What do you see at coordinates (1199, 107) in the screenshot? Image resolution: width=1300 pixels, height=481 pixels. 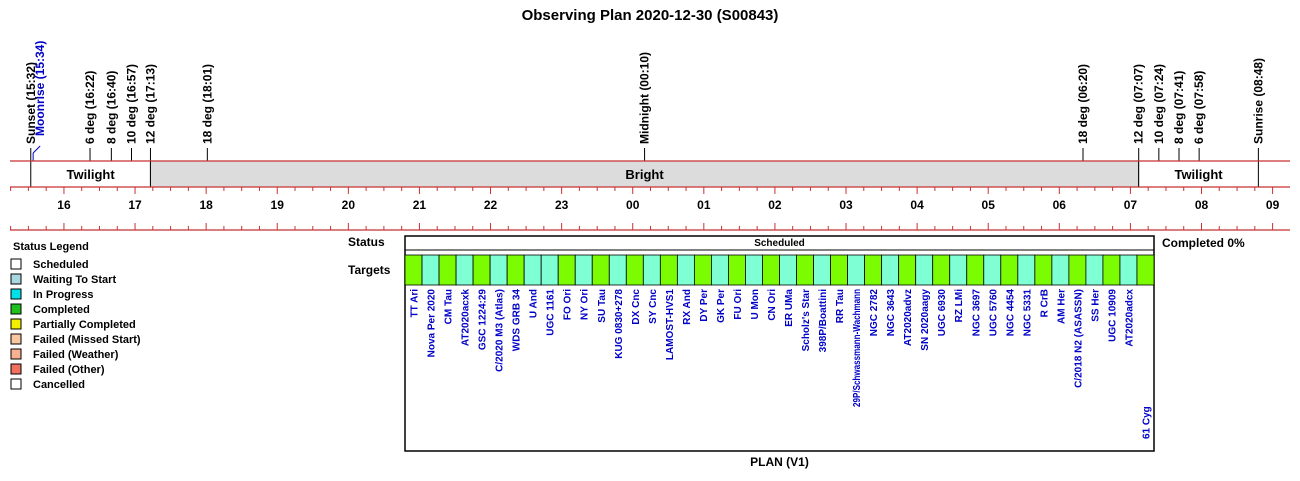 I see `event-label: 6 deg (07:58)` at bounding box center [1199, 107].